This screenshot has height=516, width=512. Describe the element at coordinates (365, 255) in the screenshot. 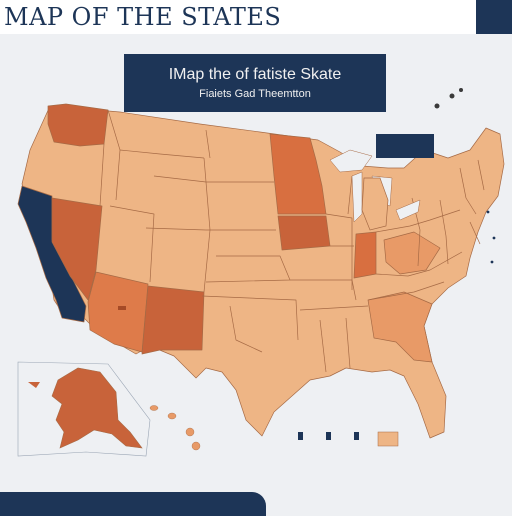

I see `state-indiana` at that location.